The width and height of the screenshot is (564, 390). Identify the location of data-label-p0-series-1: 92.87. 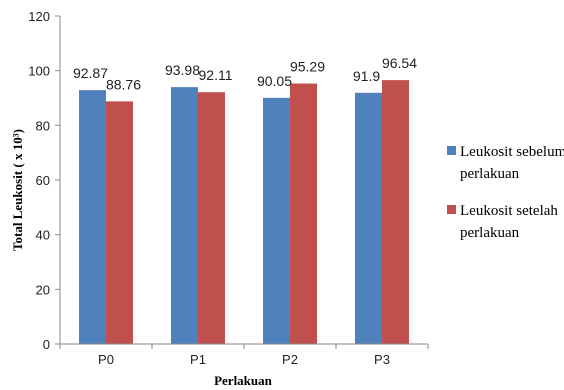
(90, 73).